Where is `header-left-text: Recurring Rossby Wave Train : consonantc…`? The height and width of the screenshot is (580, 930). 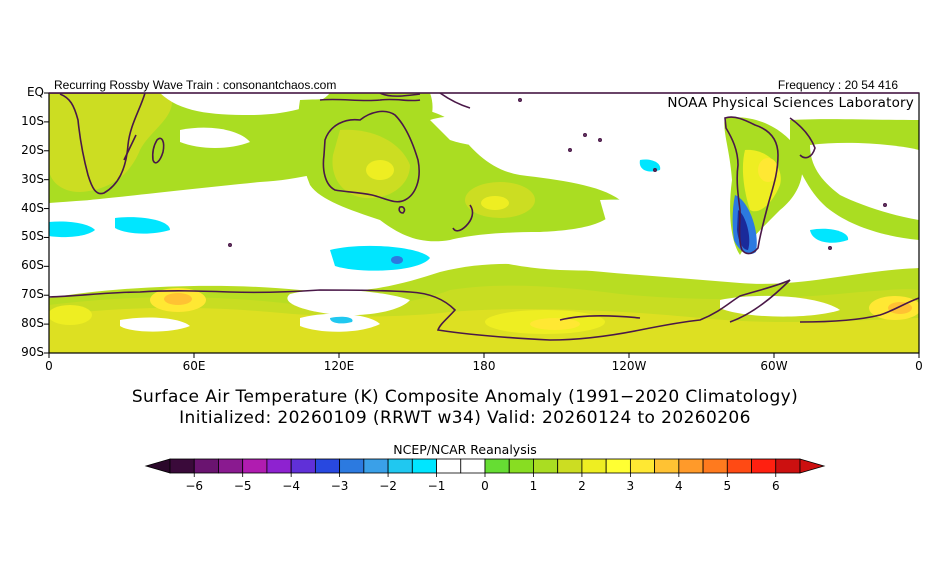 header-left-text: Recurring Rossby Wave Train : consonantc… is located at coordinates (195, 85).